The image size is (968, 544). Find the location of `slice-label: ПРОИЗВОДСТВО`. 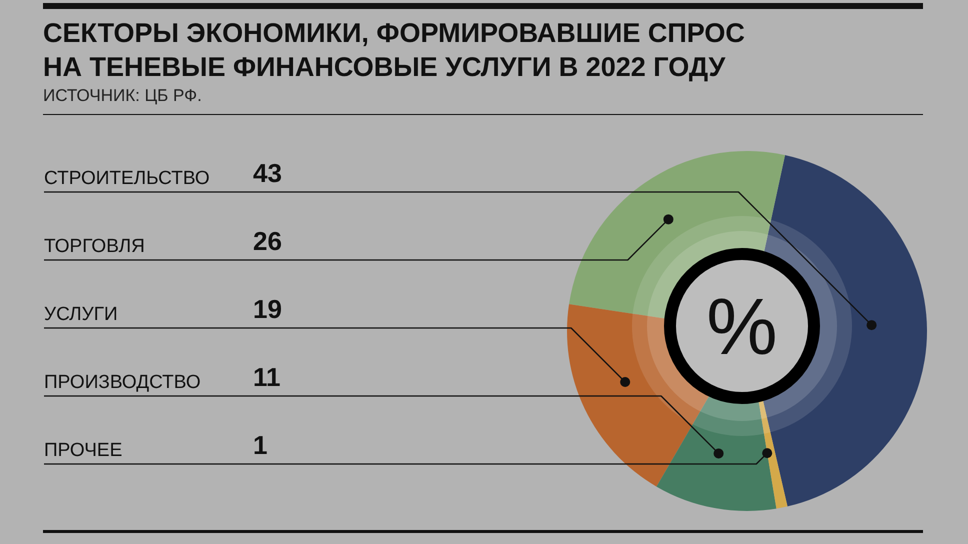

slice-label: ПРОИЗВОДСТВО is located at coordinates (122, 382).